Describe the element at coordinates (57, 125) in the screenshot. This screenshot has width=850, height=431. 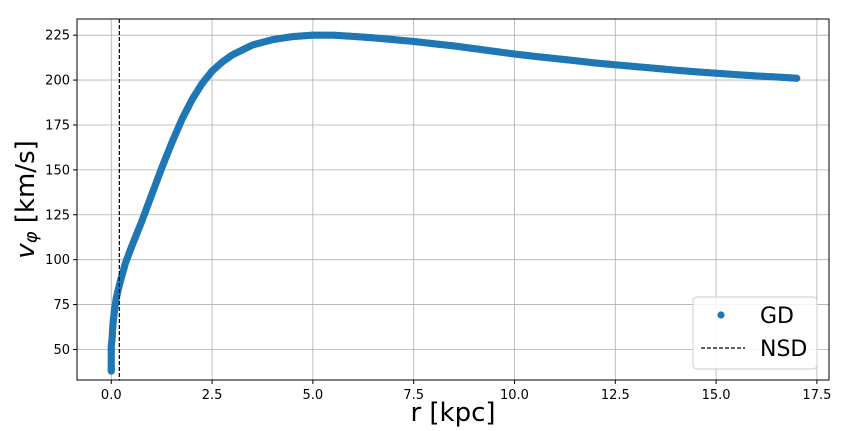
I see `y-tick-label: 175` at that location.